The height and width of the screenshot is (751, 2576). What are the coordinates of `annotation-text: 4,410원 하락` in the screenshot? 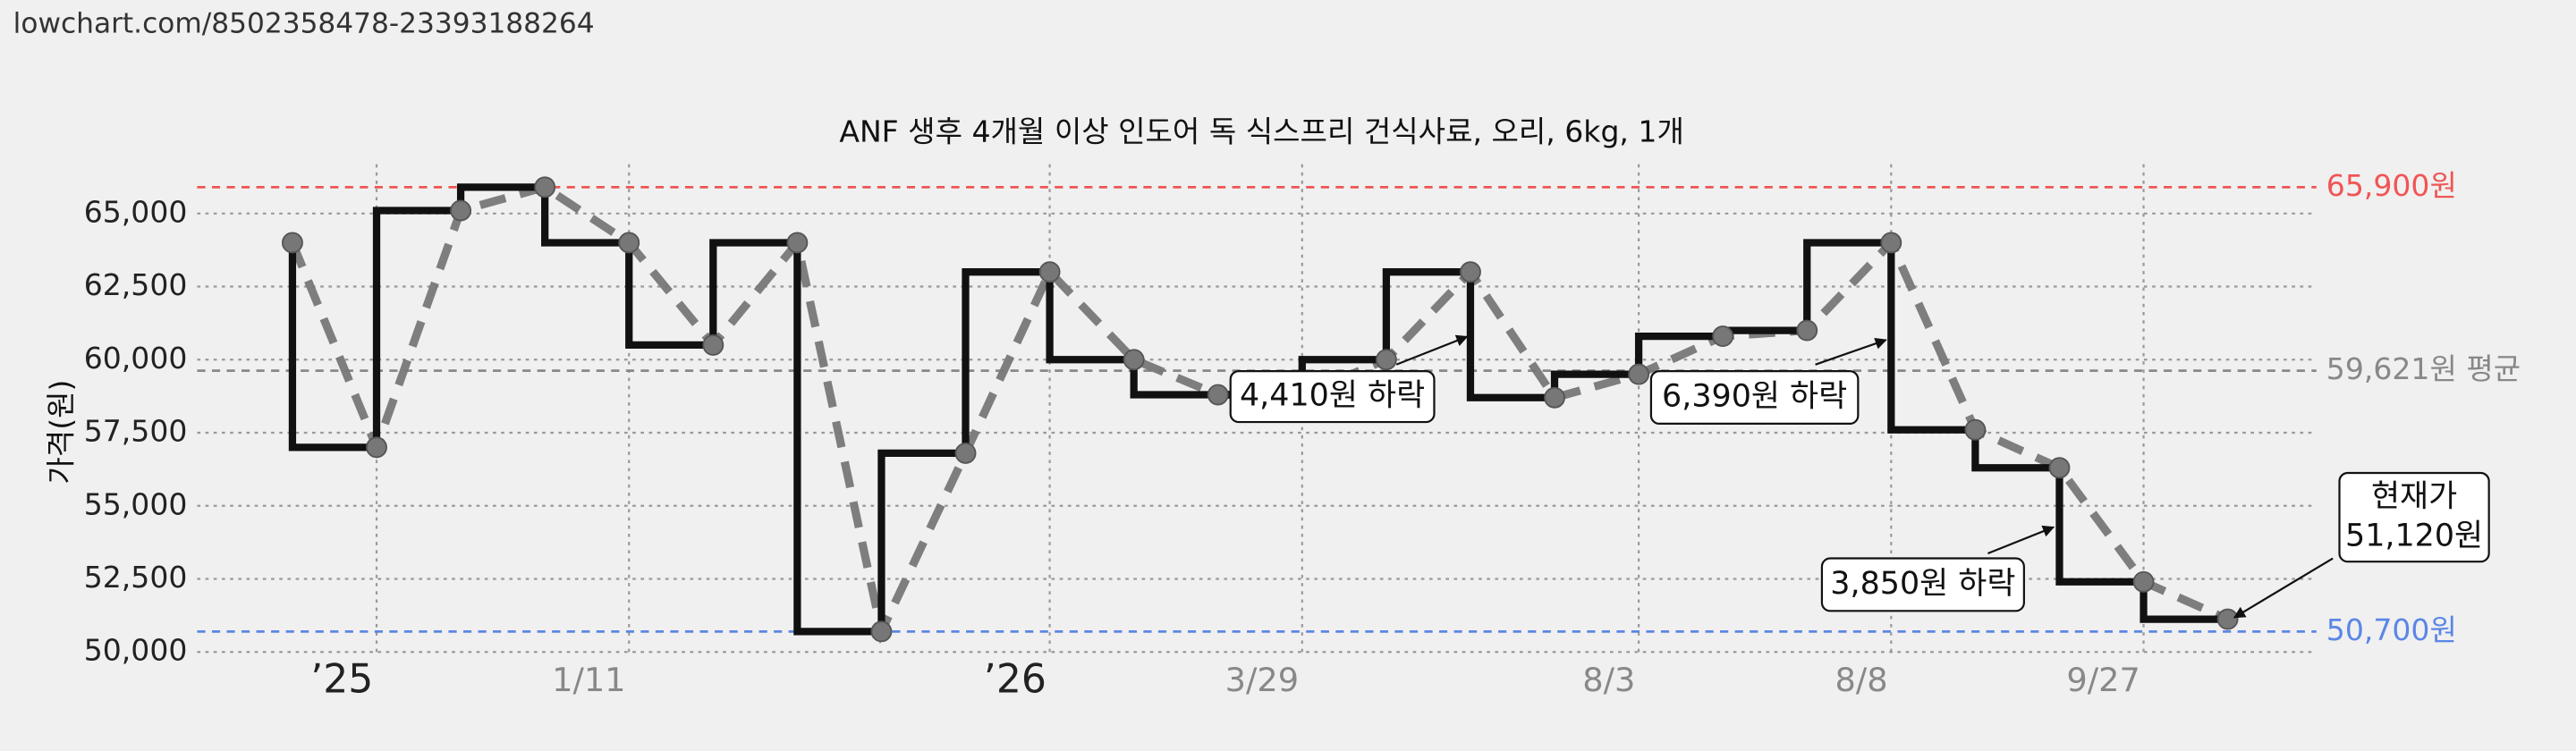 It's located at (1332, 396).